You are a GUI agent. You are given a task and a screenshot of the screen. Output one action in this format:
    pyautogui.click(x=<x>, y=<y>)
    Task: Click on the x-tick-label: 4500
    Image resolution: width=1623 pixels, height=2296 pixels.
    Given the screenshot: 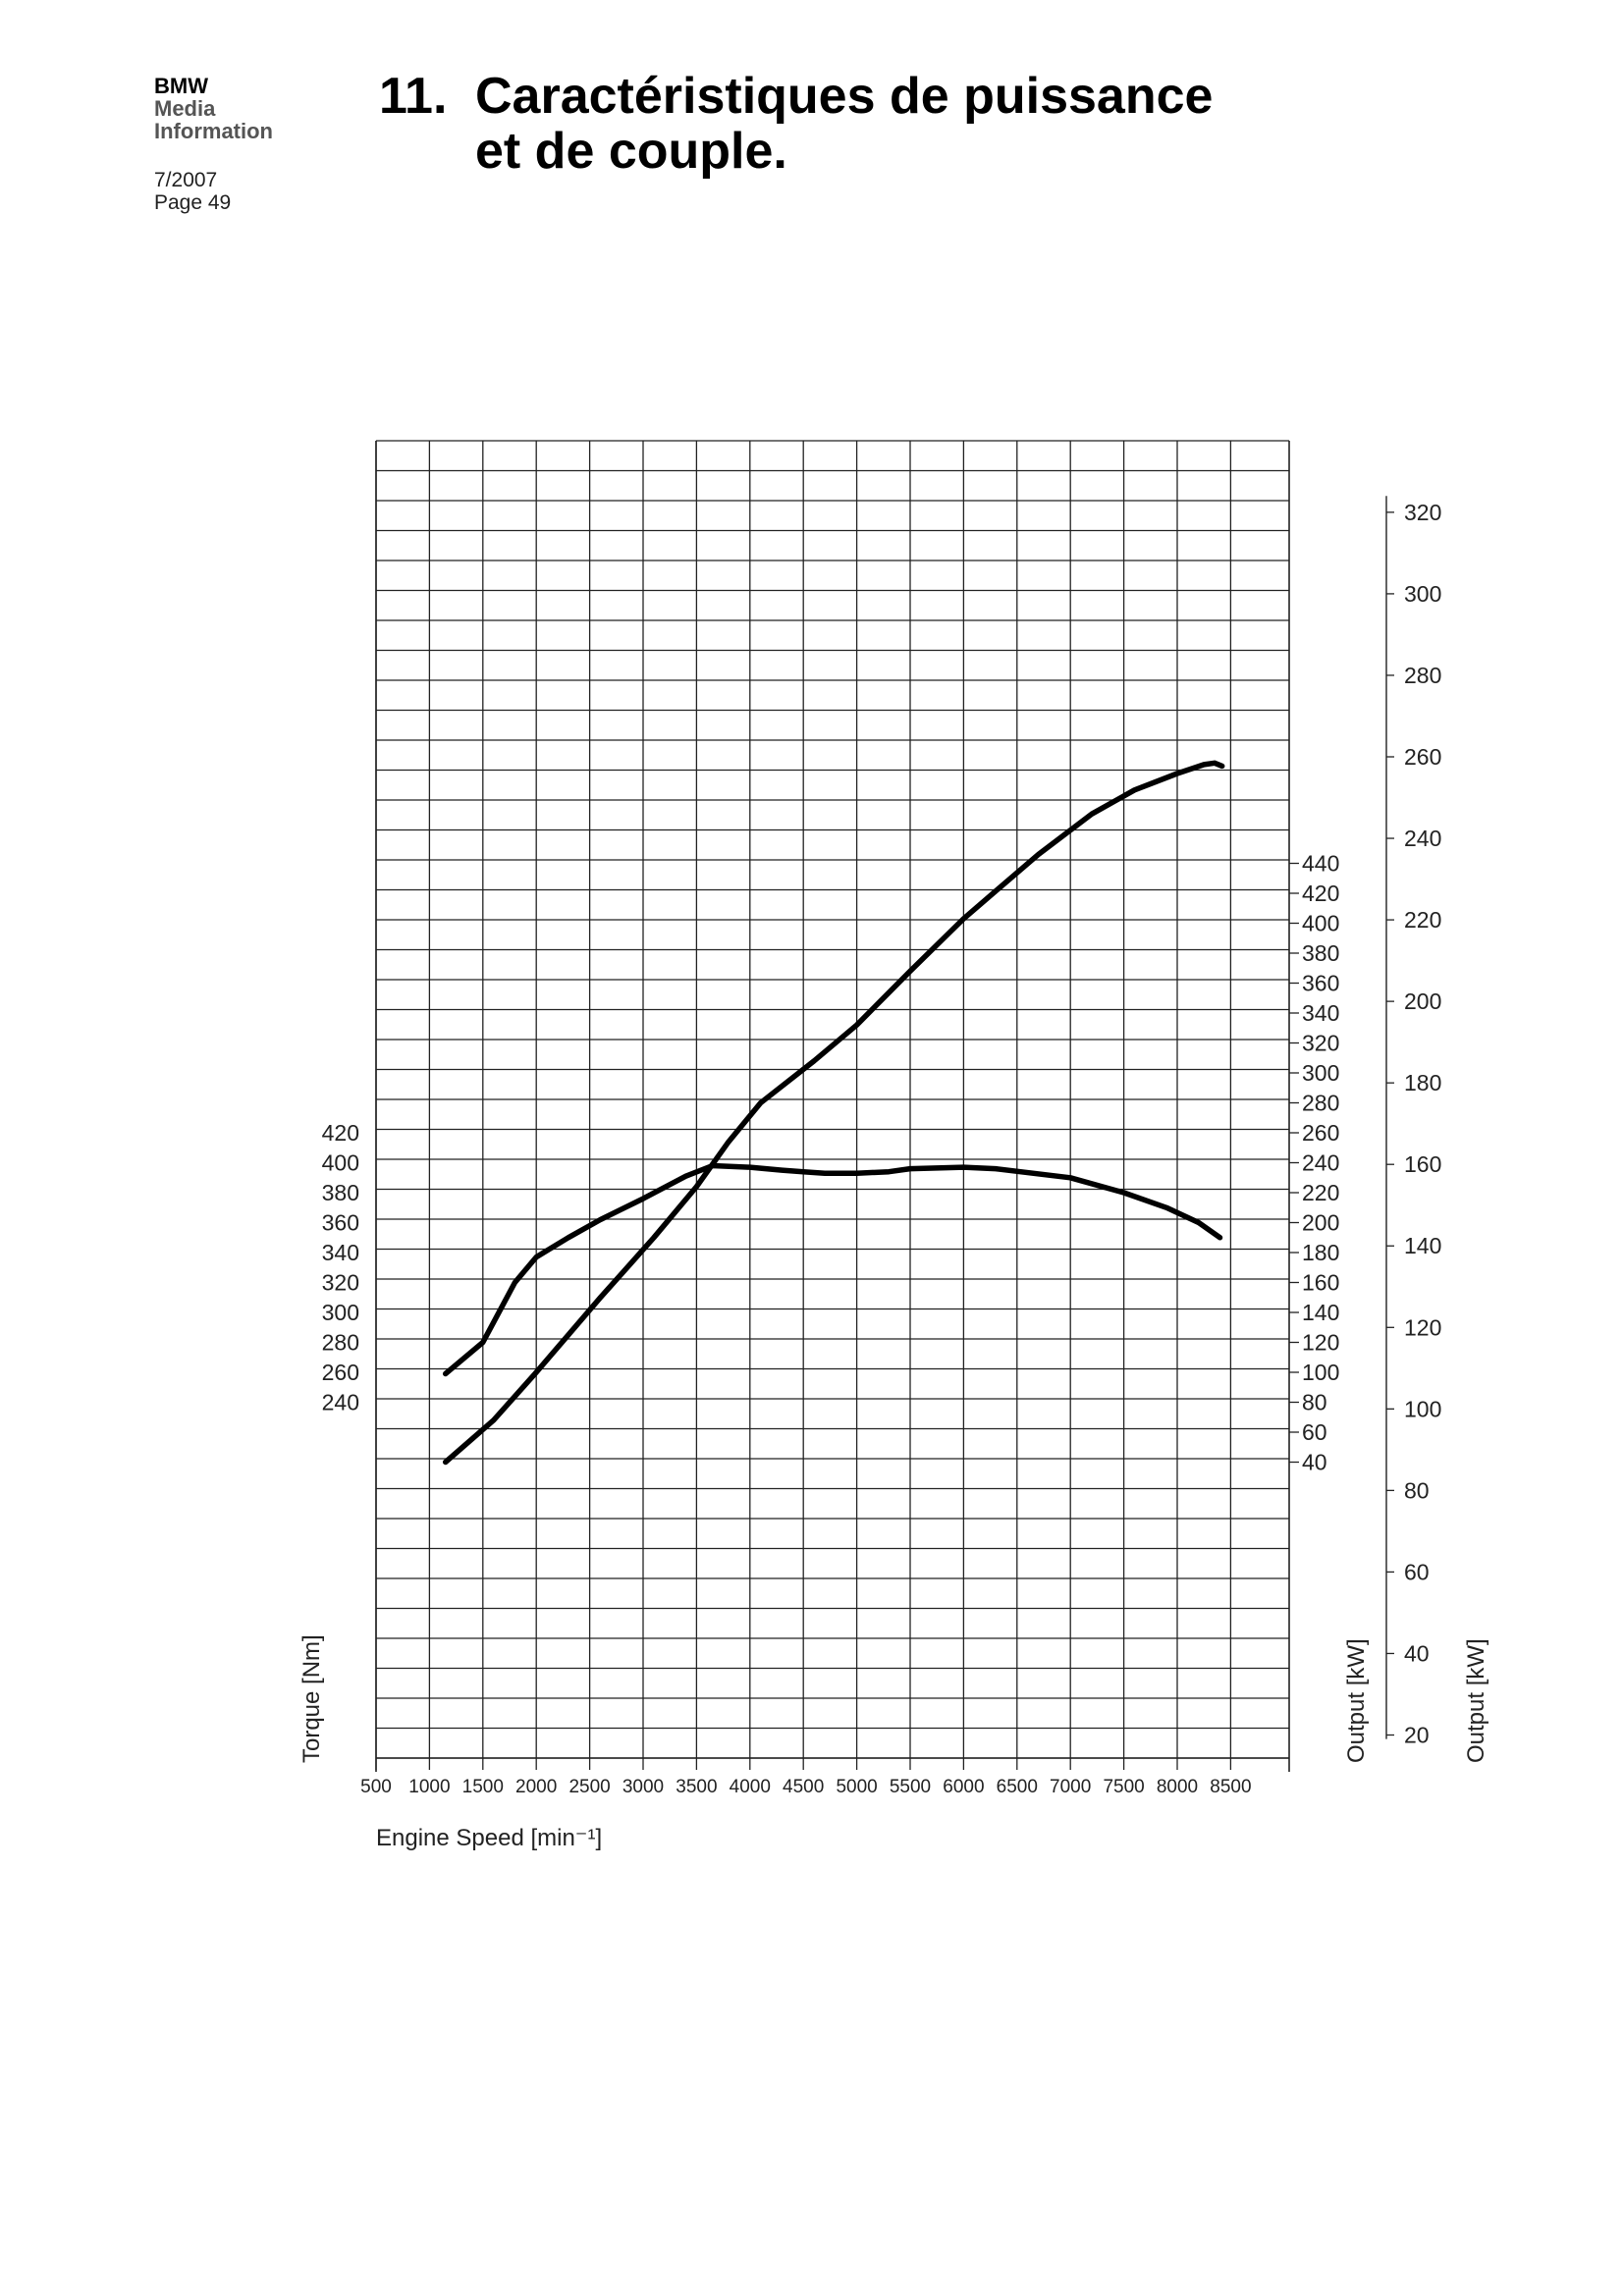 What is the action you would take?
    pyautogui.click(x=803, y=1787)
    